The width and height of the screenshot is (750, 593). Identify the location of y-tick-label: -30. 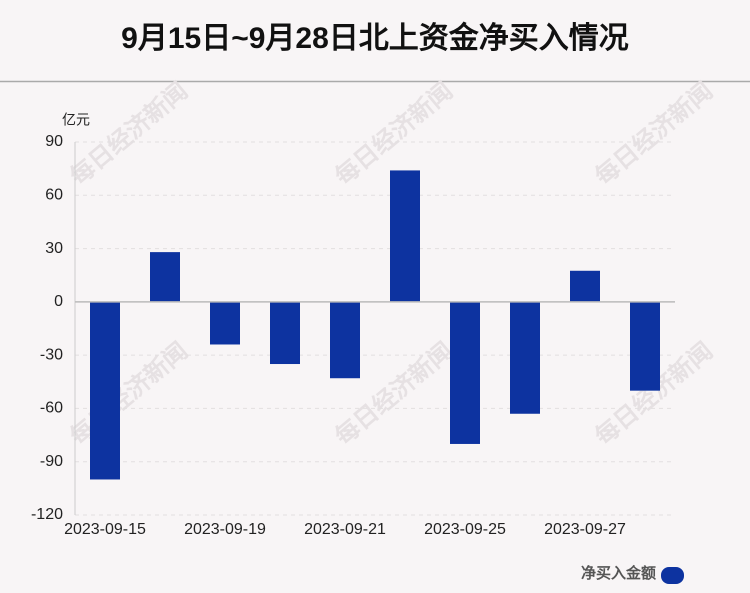
(51, 354).